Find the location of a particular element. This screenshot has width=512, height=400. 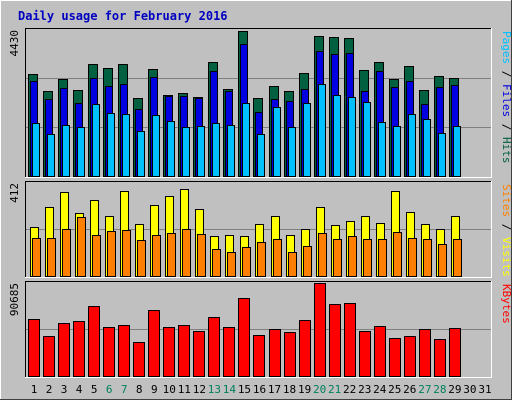

x-tick-label-day-30: 30 is located at coordinates (469, 389).